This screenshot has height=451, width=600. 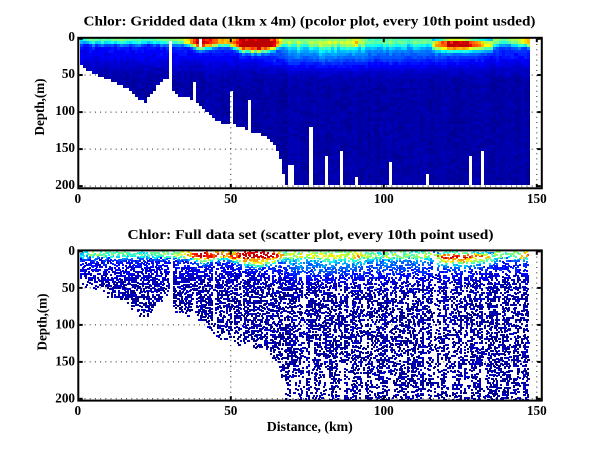 What do you see at coordinates (310, 426) in the screenshot?
I see `svg-text: Distance, (km)` at bounding box center [310, 426].